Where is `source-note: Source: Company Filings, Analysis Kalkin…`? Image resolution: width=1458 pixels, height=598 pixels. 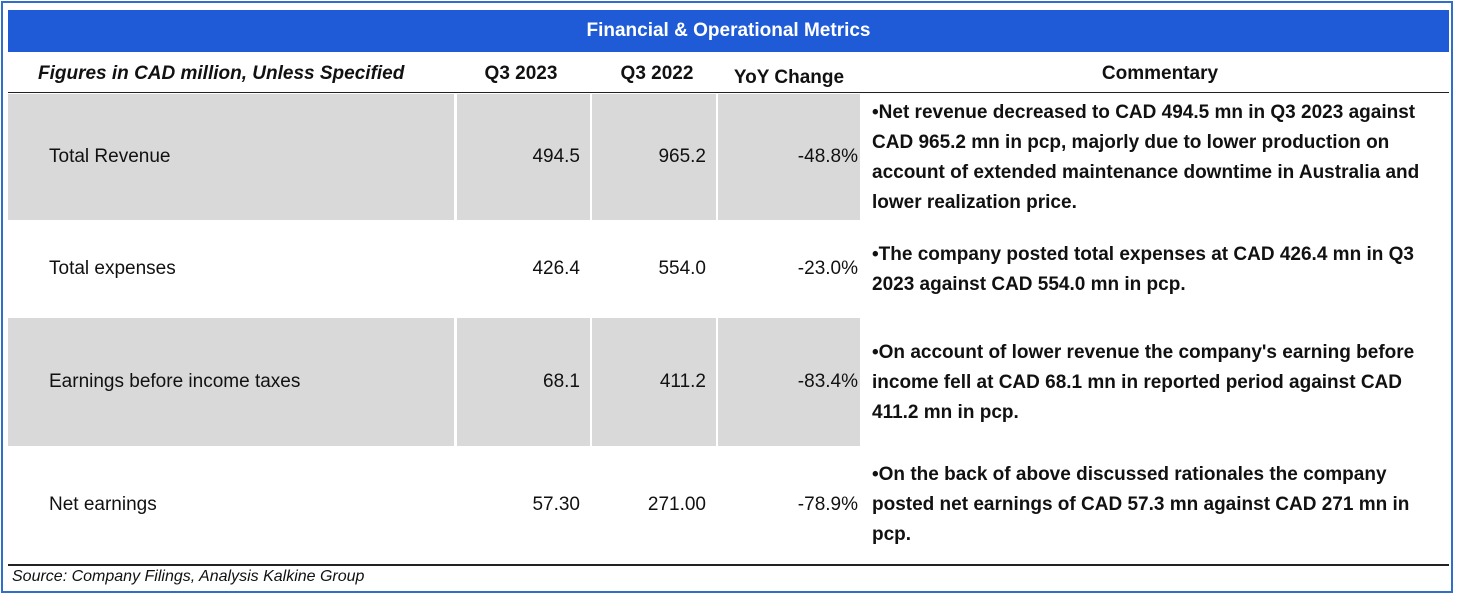
source-note: Source: Company Filings, Analysis Kalkin… is located at coordinates (188, 576).